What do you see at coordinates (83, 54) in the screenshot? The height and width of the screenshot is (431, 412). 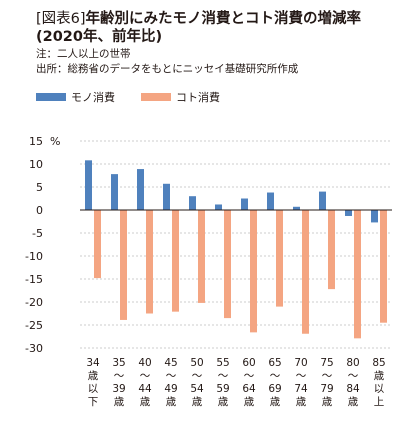 I see `note-text: 注：二人以上の世帯` at bounding box center [83, 54].